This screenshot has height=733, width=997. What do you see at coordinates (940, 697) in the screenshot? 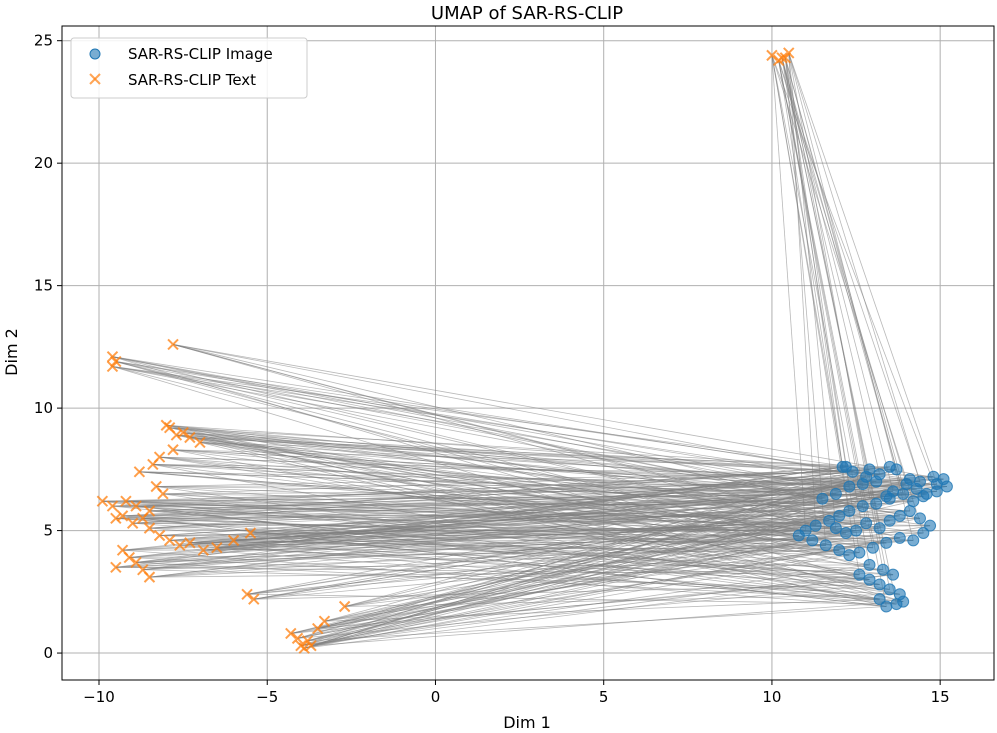
I see `x-tick-label: 15` at bounding box center [940, 697].